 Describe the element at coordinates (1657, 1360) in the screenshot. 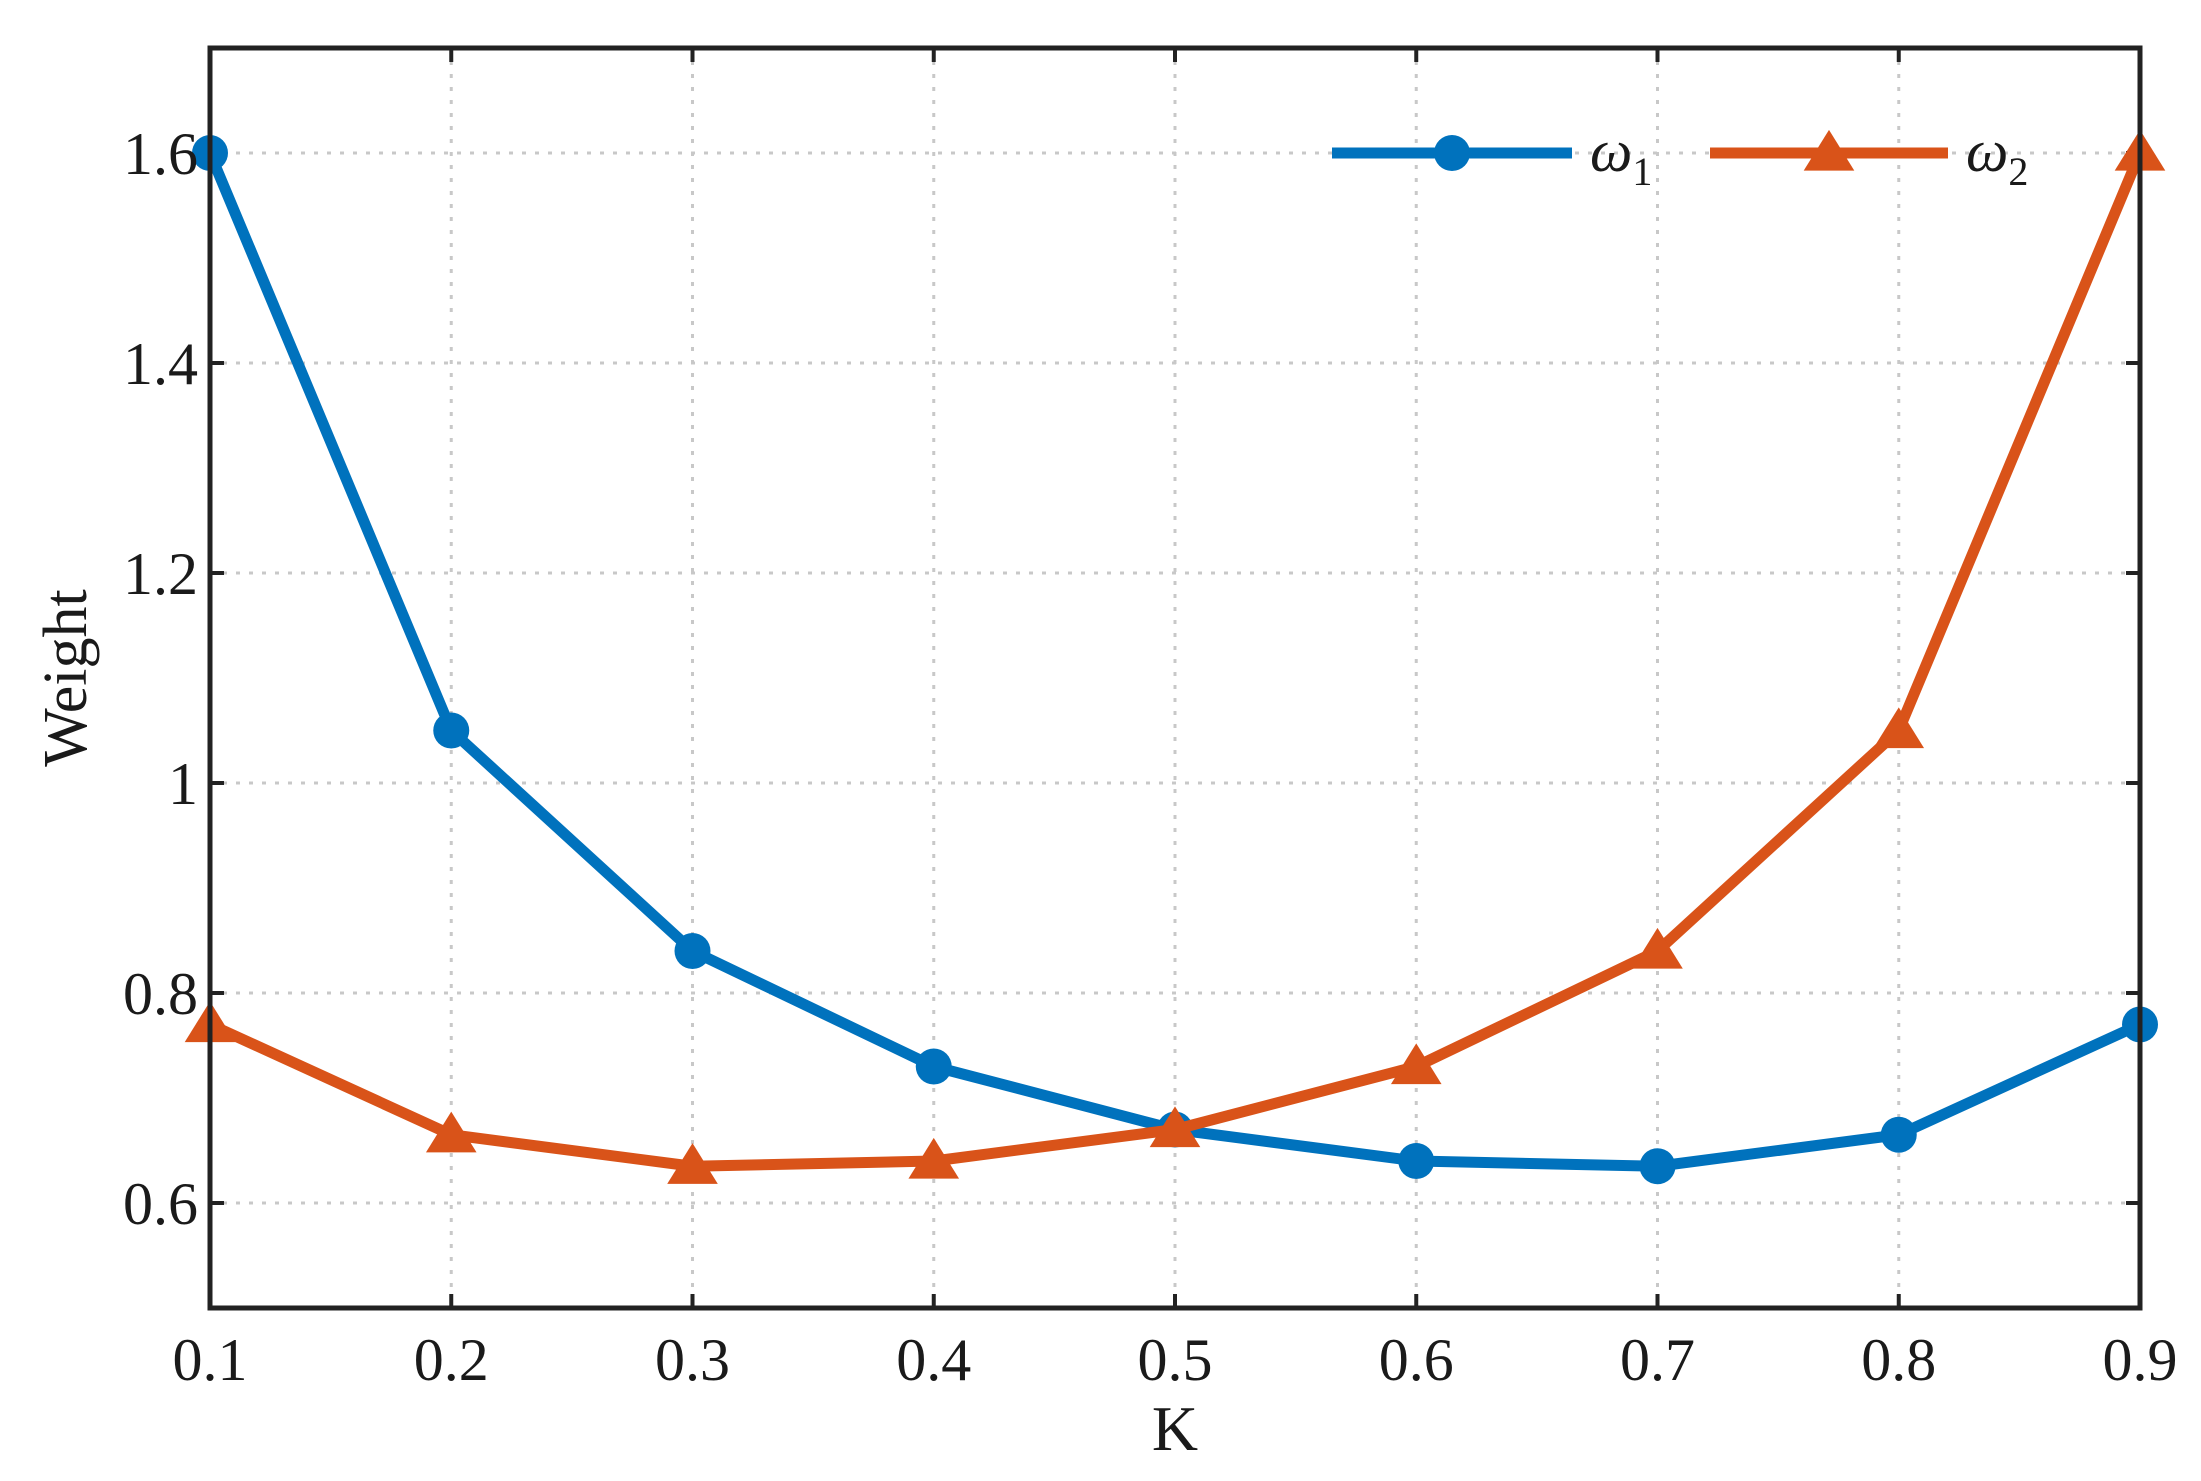

I see `x-tick-label: 0.7` at that location.